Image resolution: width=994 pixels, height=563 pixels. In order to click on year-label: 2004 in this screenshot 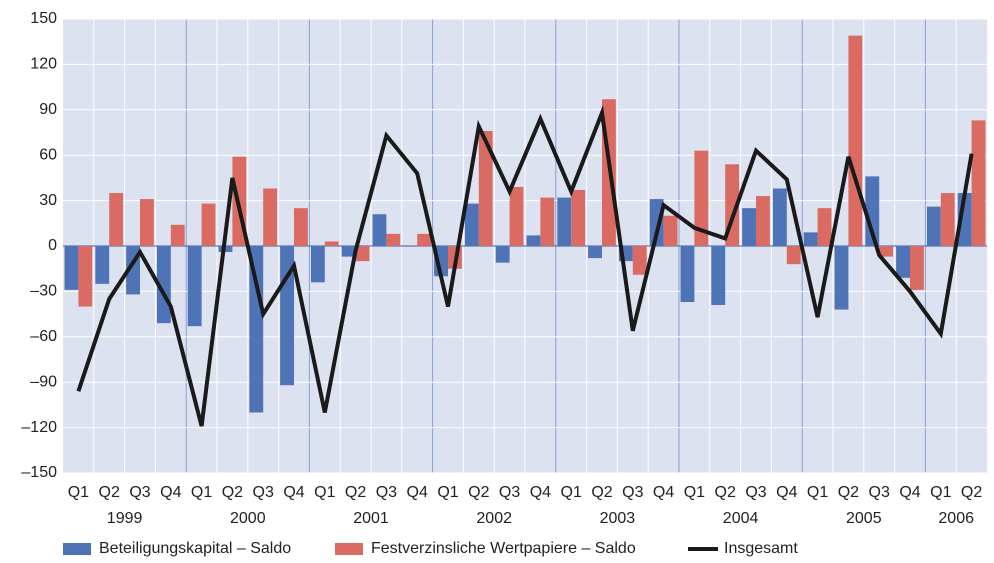, I will do `click(741, 518)`.